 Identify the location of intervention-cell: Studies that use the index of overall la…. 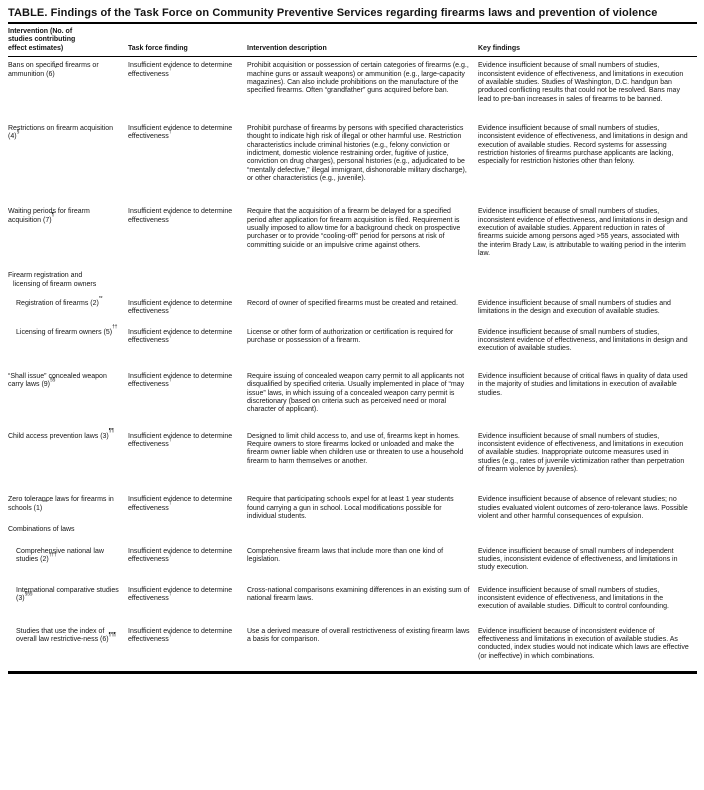
(68, 644).